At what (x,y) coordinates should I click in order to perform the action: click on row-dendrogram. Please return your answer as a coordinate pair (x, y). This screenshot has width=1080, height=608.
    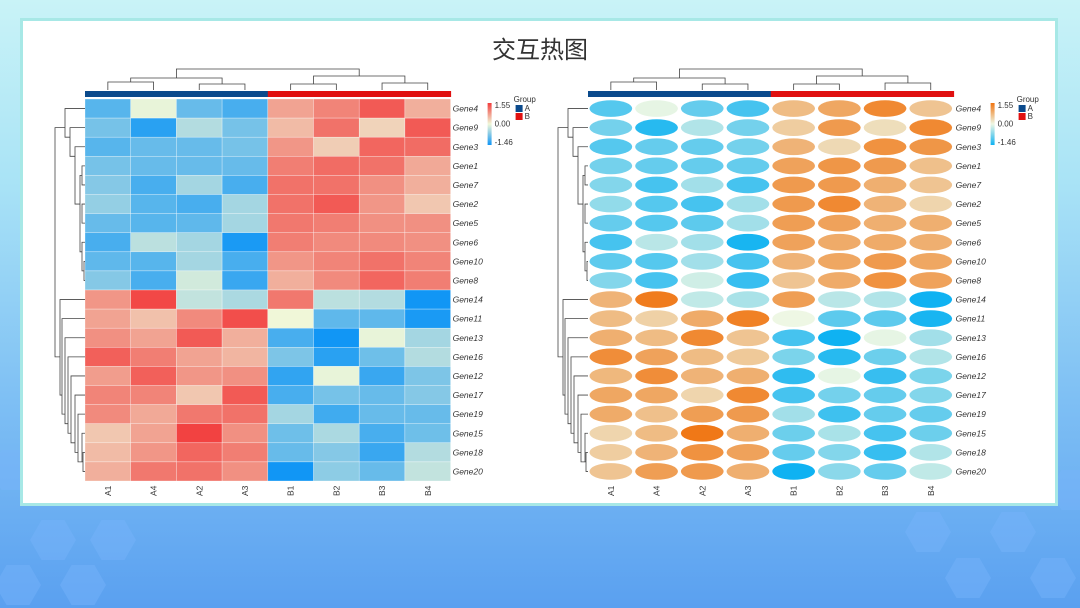
    Looking at the image, I should click on (69, 290).